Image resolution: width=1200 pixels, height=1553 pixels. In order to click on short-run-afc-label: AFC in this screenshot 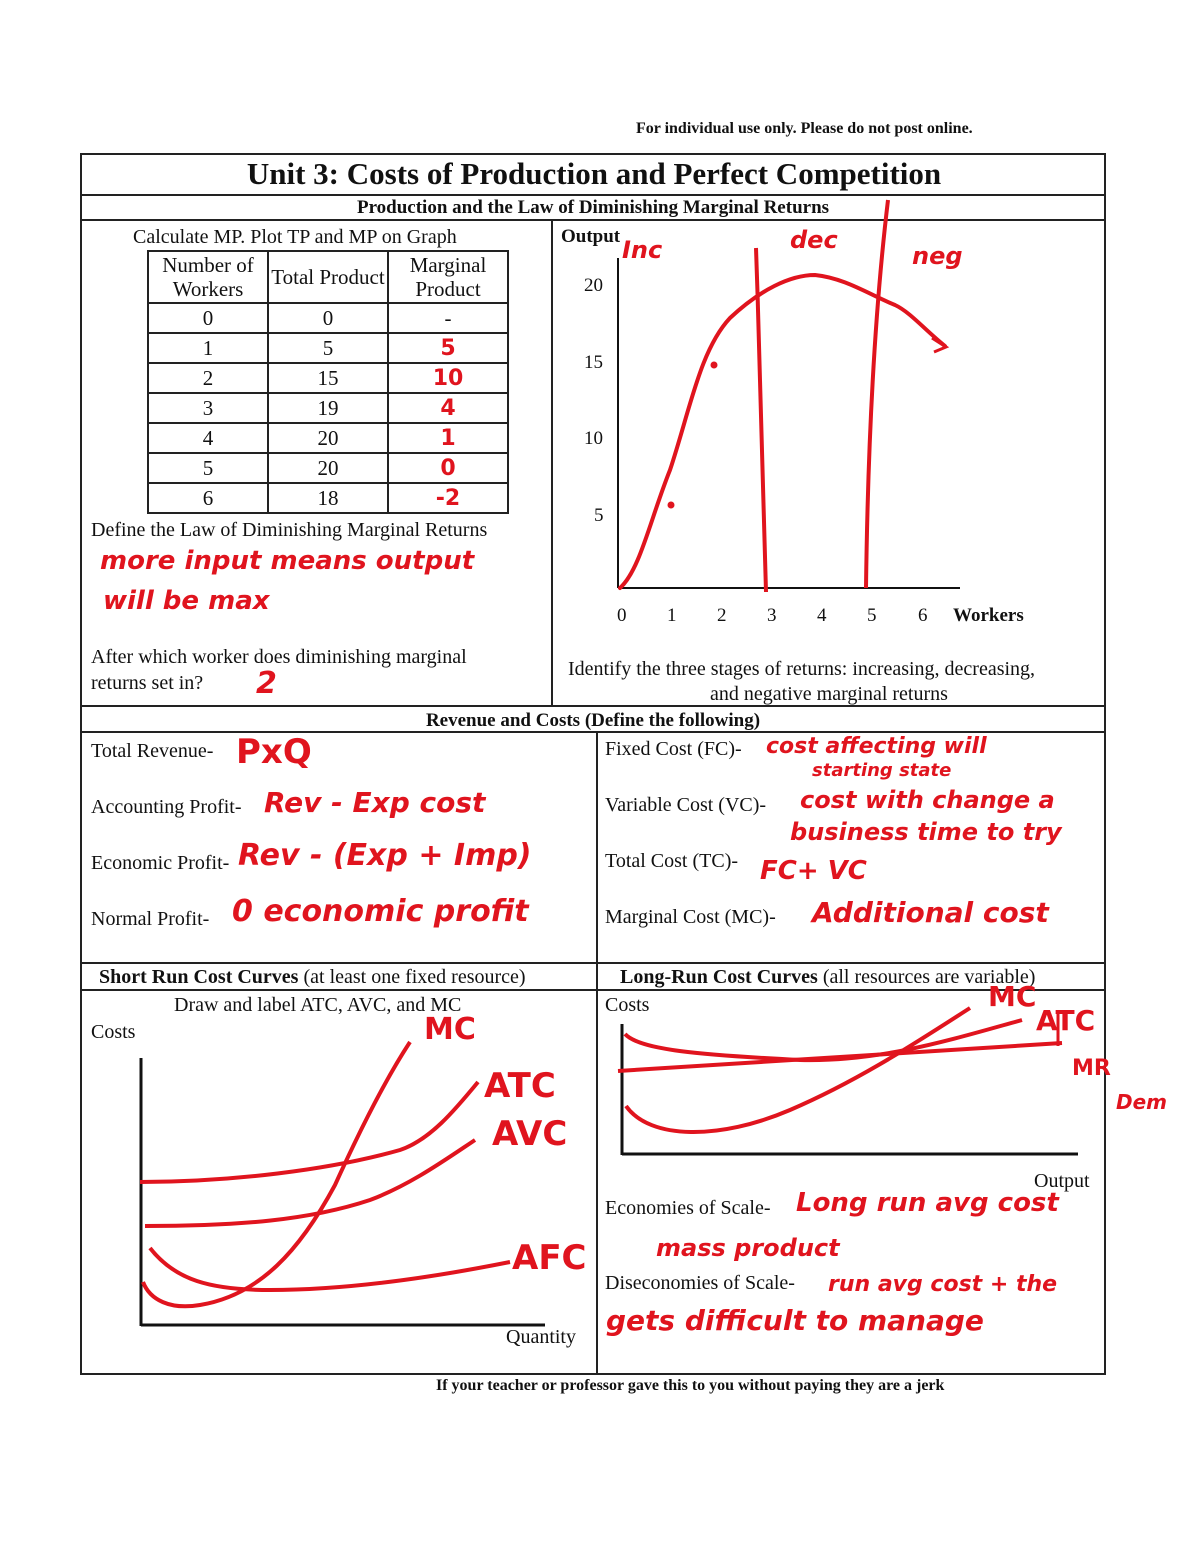, I will do `click(549, 1258)`.